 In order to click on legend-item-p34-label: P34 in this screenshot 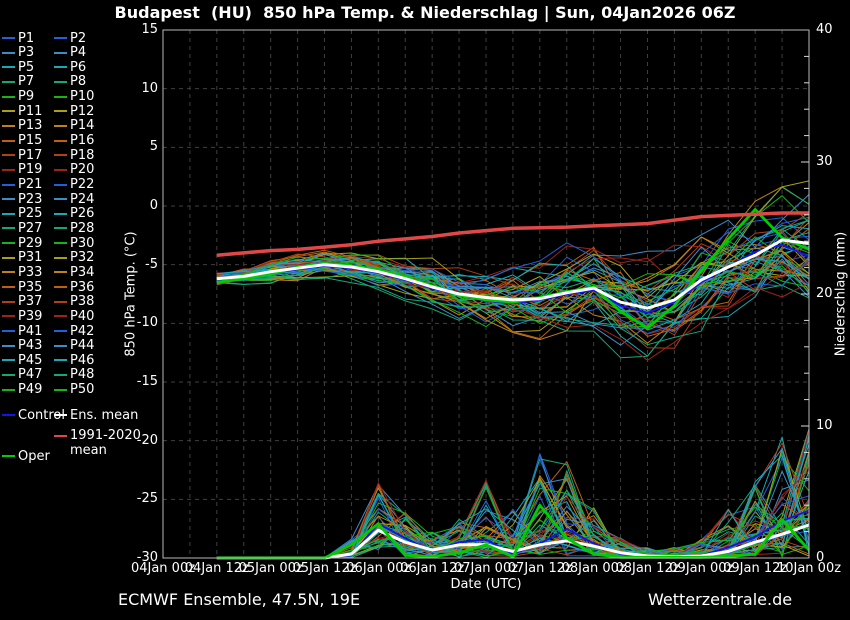, I will do `click(82, 272)`.